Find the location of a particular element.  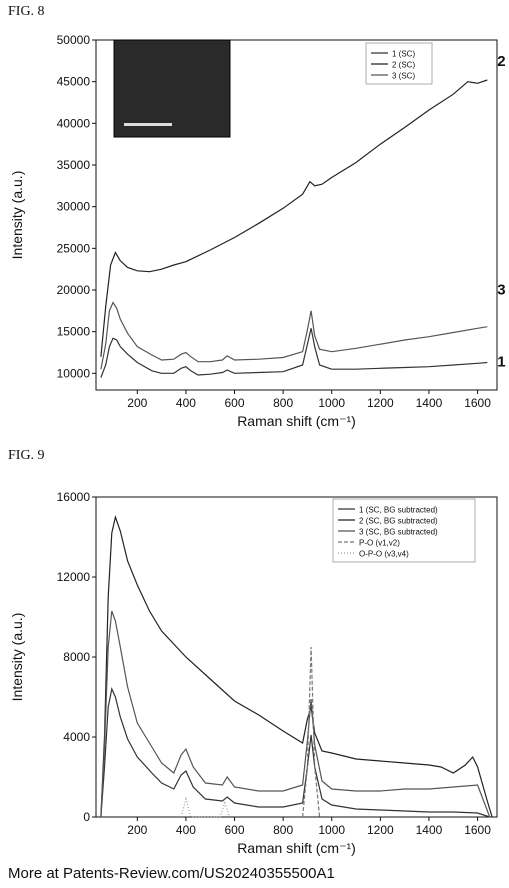

y-tick-label: 50000 is located at coordinates (74, 40).